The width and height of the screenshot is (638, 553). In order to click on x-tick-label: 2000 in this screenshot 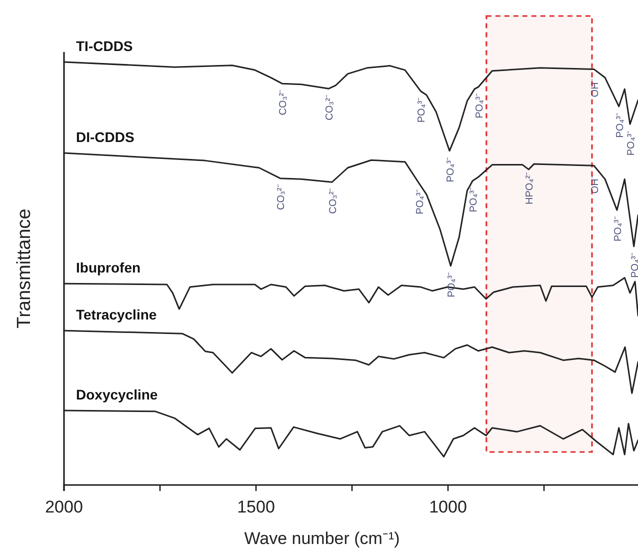, I will do `click(64, 507)`.